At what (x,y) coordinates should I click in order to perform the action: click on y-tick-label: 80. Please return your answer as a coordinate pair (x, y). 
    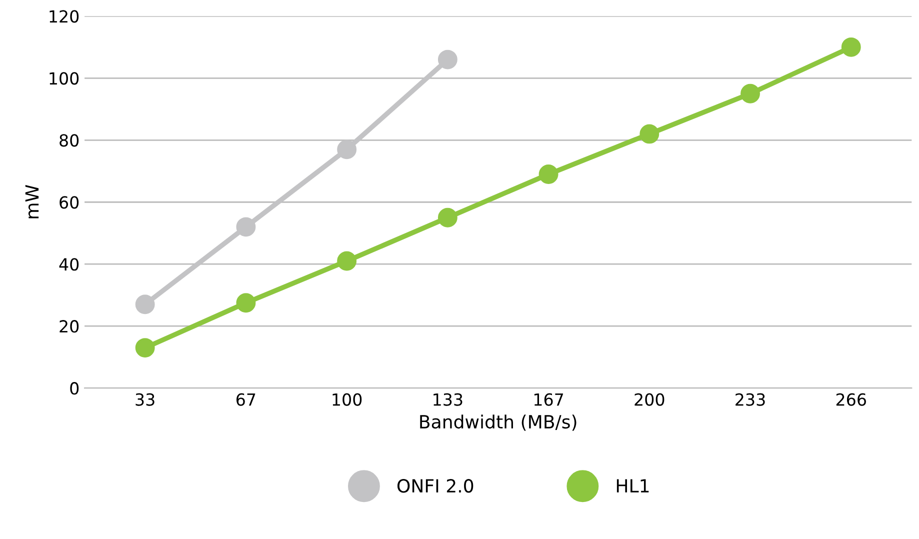
    Looking at the image, I should click on (69, 140).